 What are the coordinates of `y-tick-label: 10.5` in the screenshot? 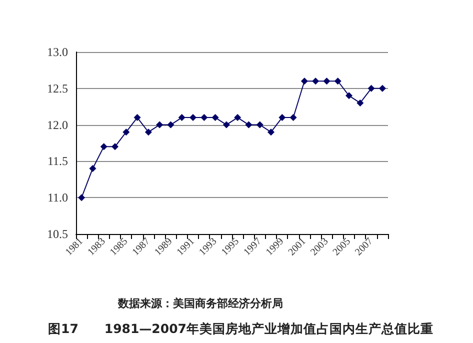 It's located at (57, 234).